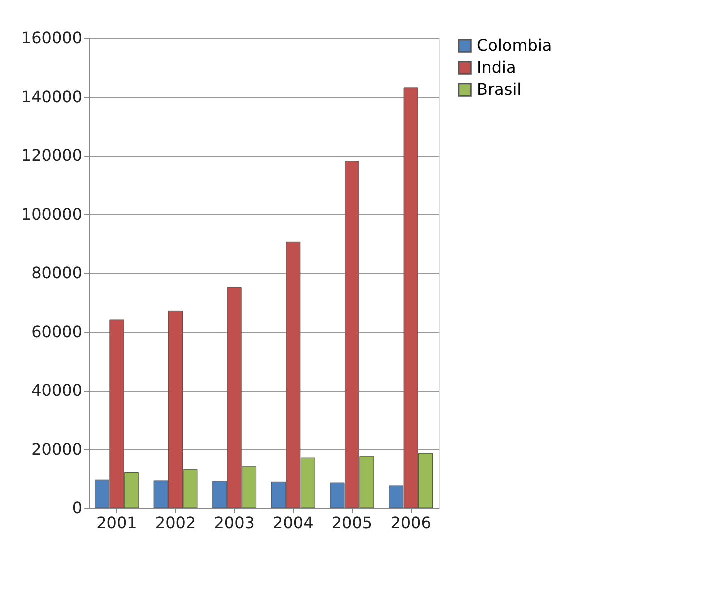  What do you see at coordinates (77, 508) in the screenshot?
I see `y-tick-label: 0` at bounding box center [77, 508].